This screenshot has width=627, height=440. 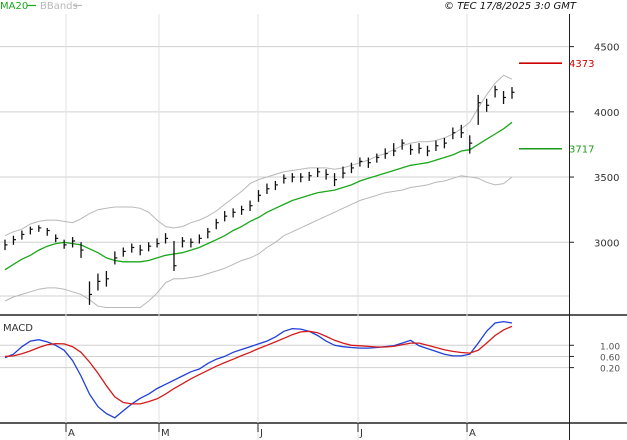 What do you see at coordinates (606, 178) in the screenshot?
I see `price-tick-label: 3500` at bounding box center [606, 178].